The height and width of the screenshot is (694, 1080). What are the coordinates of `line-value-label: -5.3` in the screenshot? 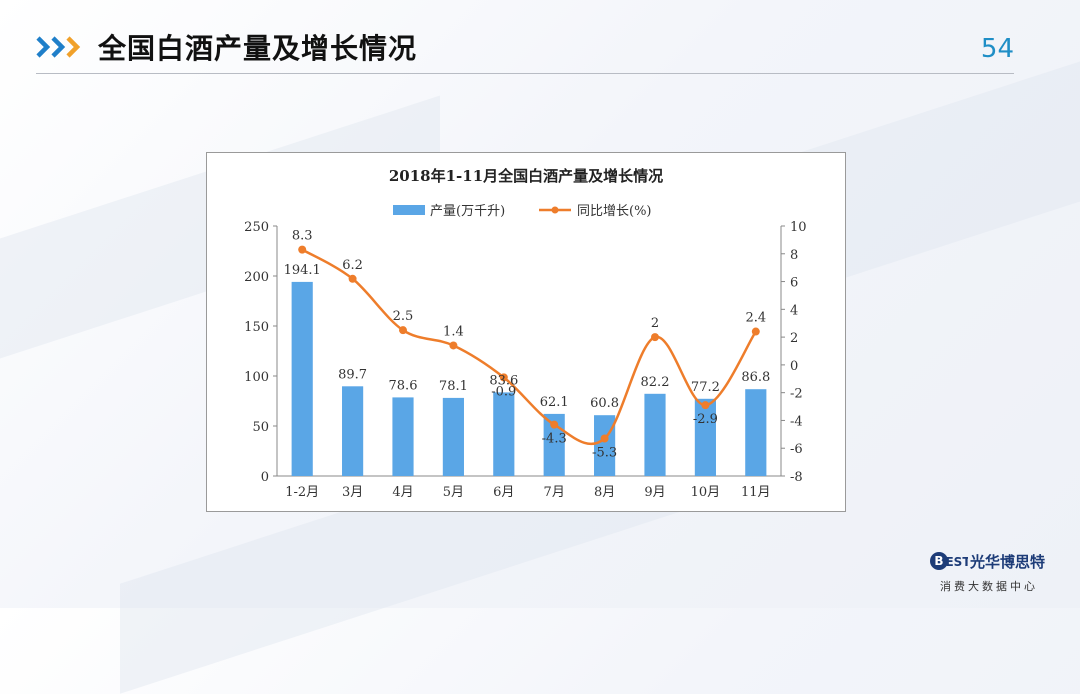 It's located at (604, 453).